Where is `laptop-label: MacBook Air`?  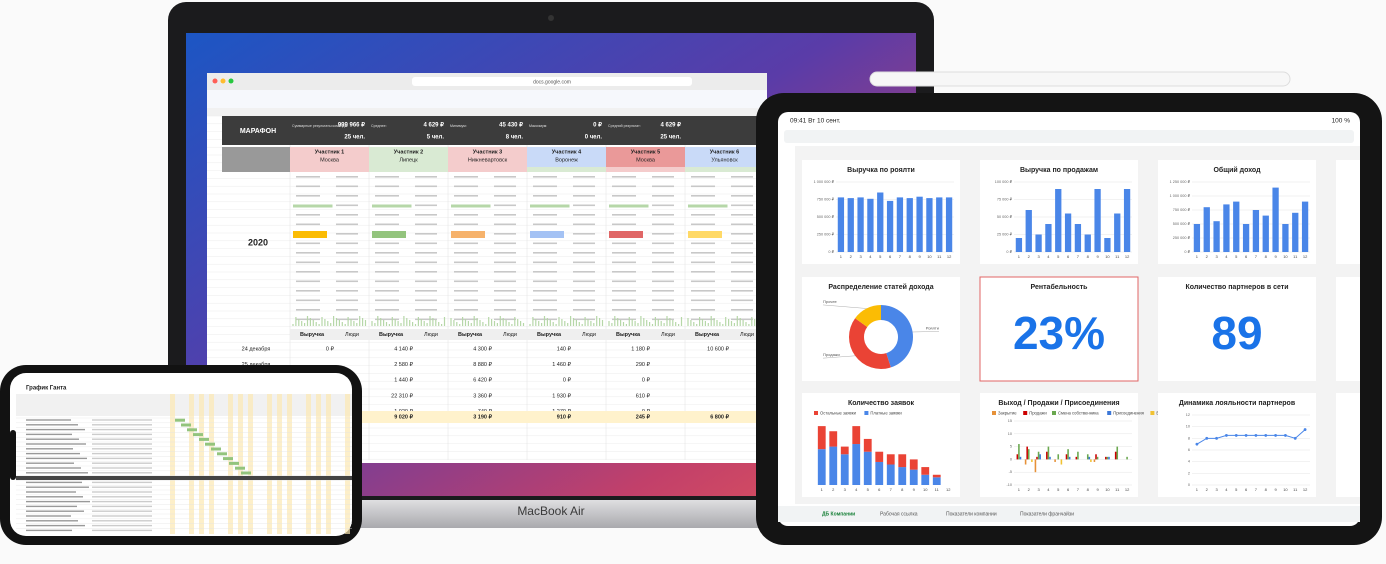 laptop-label: MacBook Air is located at coordinates (550, 511).